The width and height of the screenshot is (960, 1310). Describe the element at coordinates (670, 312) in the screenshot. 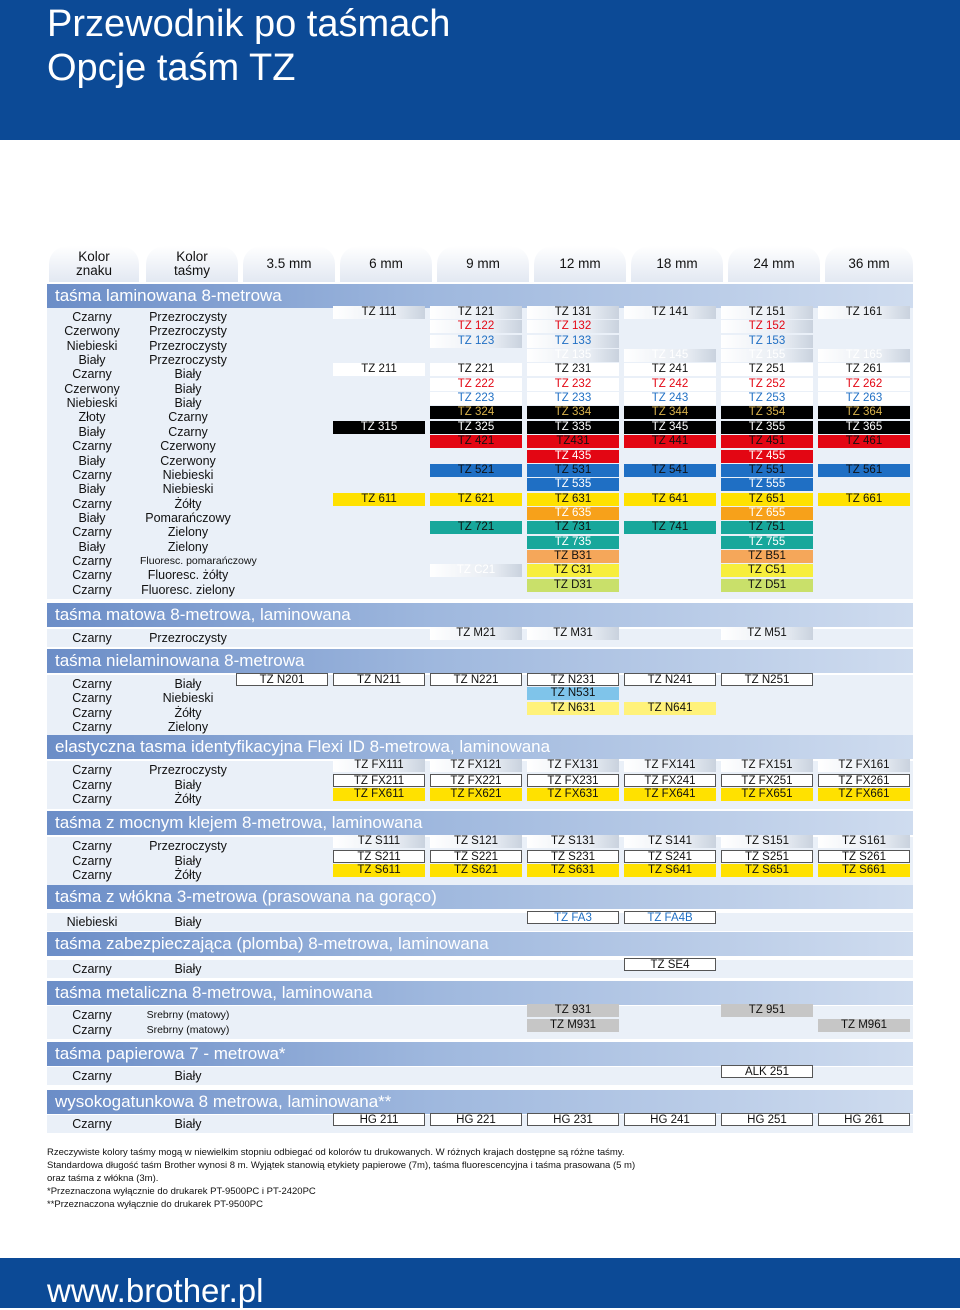

I see `tape-cell: TZ 141` at that location.